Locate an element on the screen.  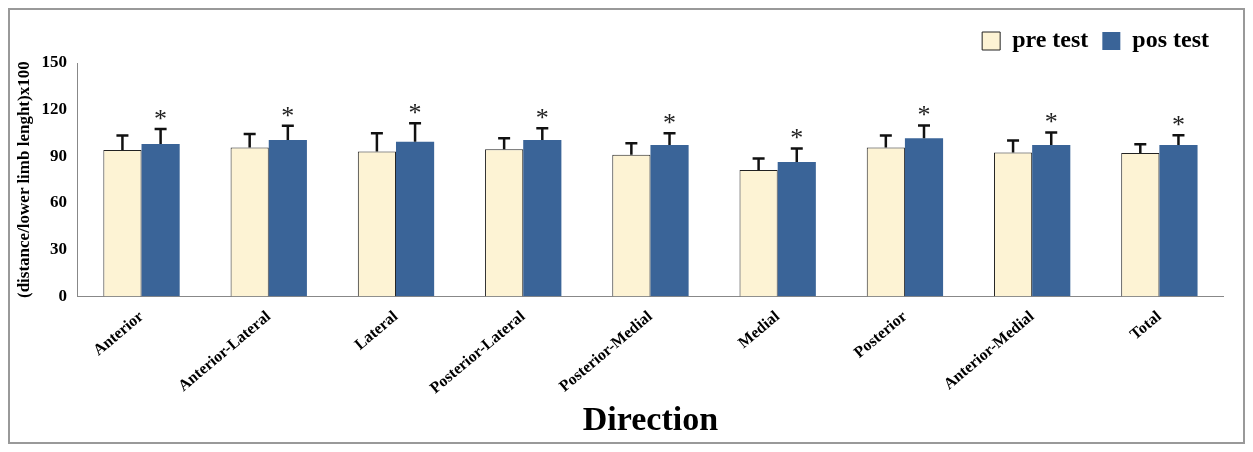
y-tick-label: 0 is located at coordinates (62, 295).